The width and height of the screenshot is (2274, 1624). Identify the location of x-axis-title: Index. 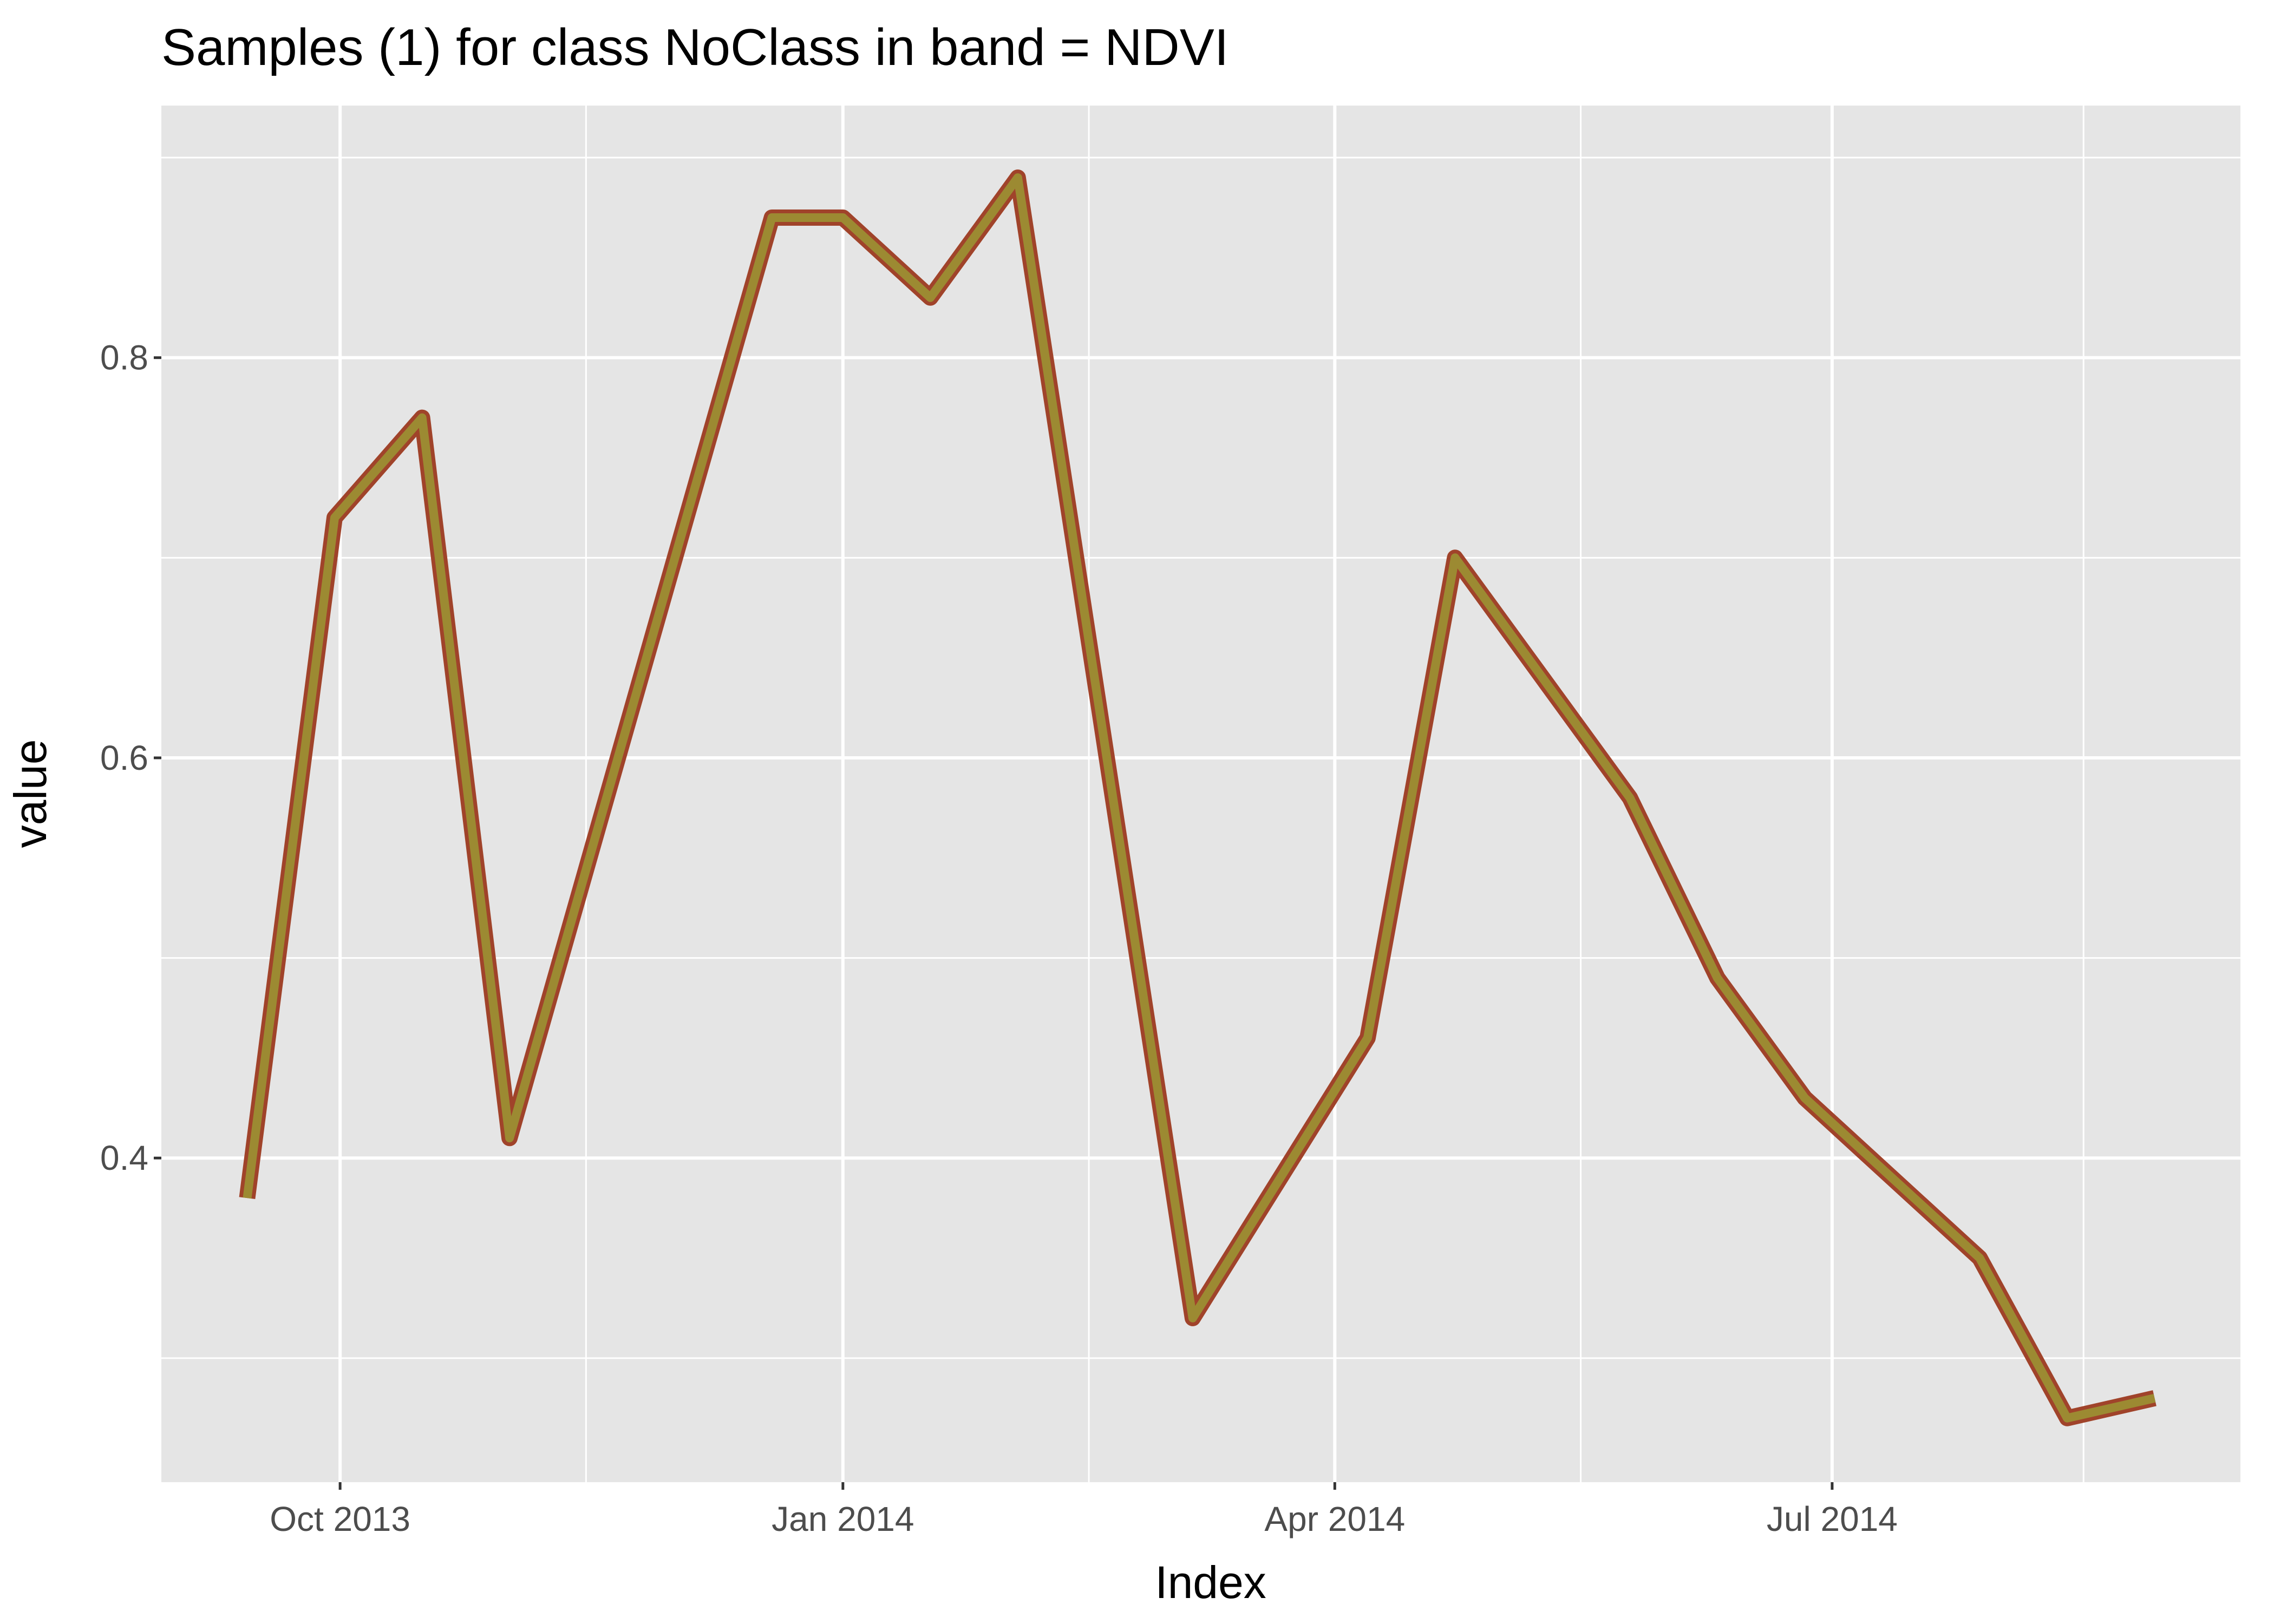
(1211, 1582).